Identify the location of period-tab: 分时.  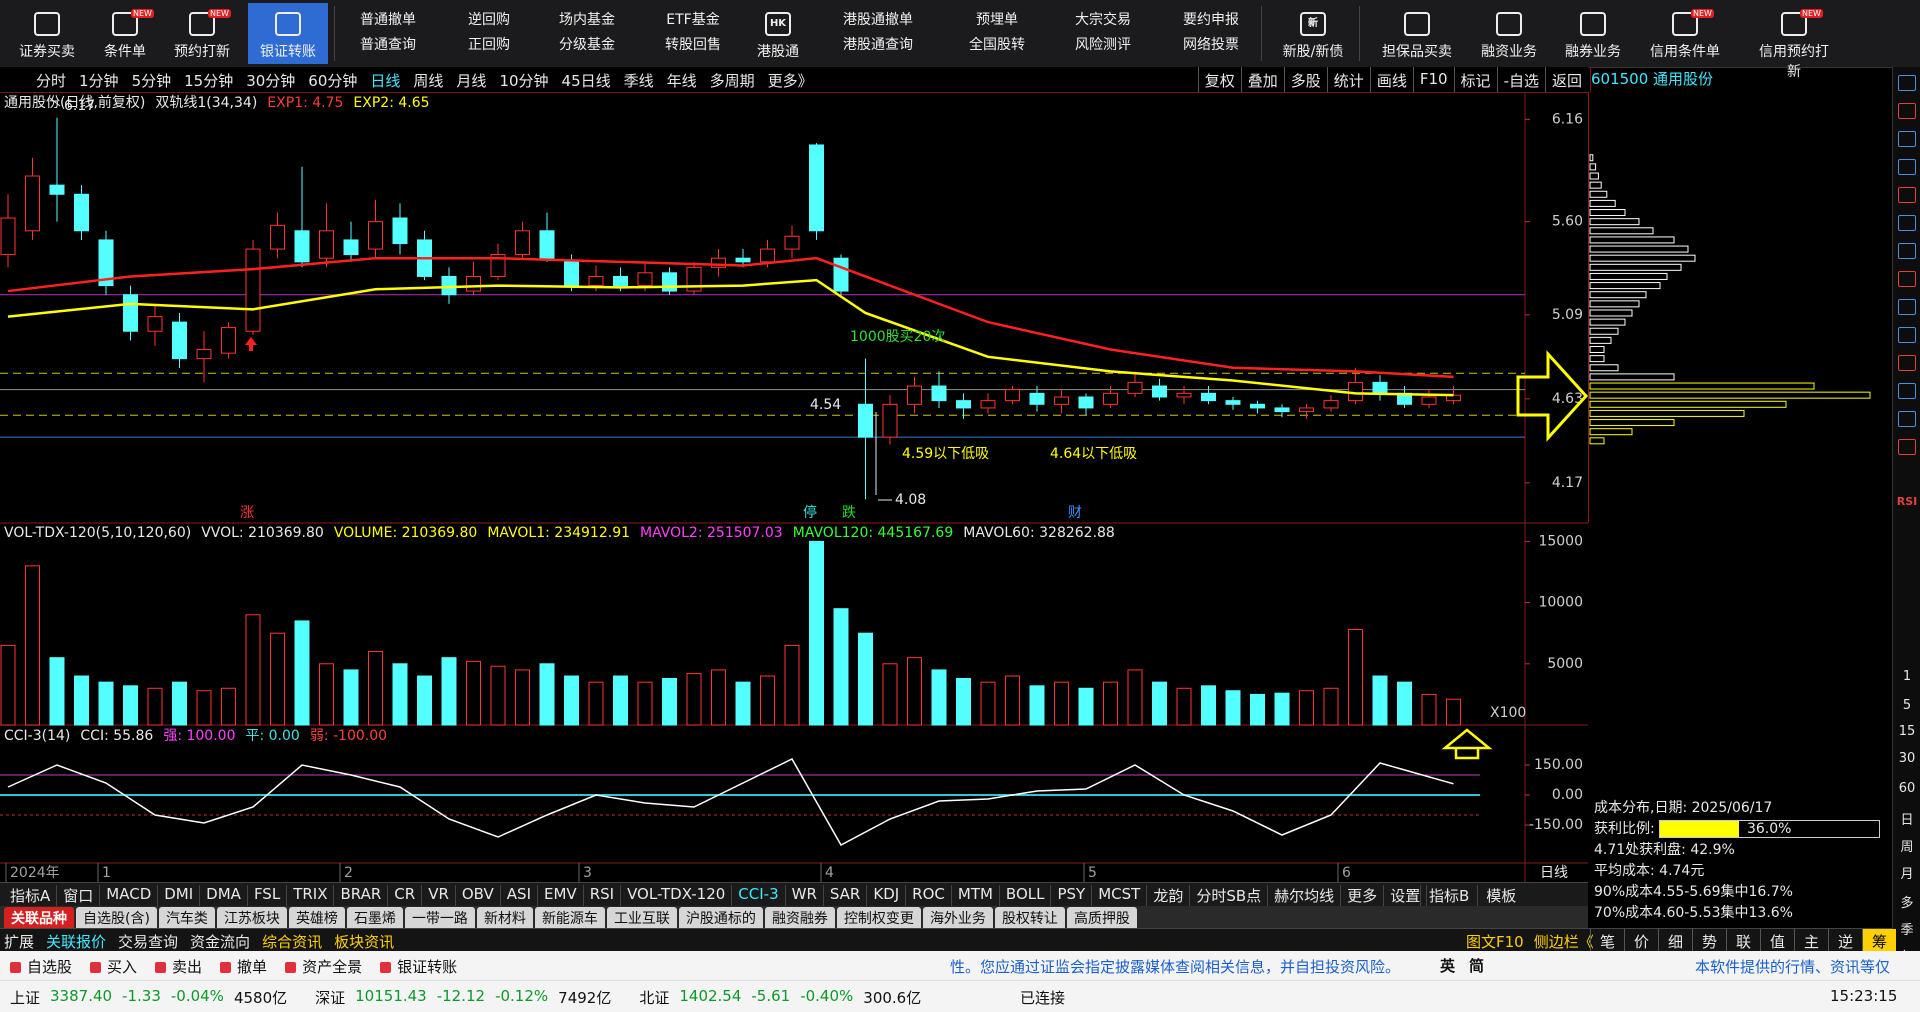
(51, 81).